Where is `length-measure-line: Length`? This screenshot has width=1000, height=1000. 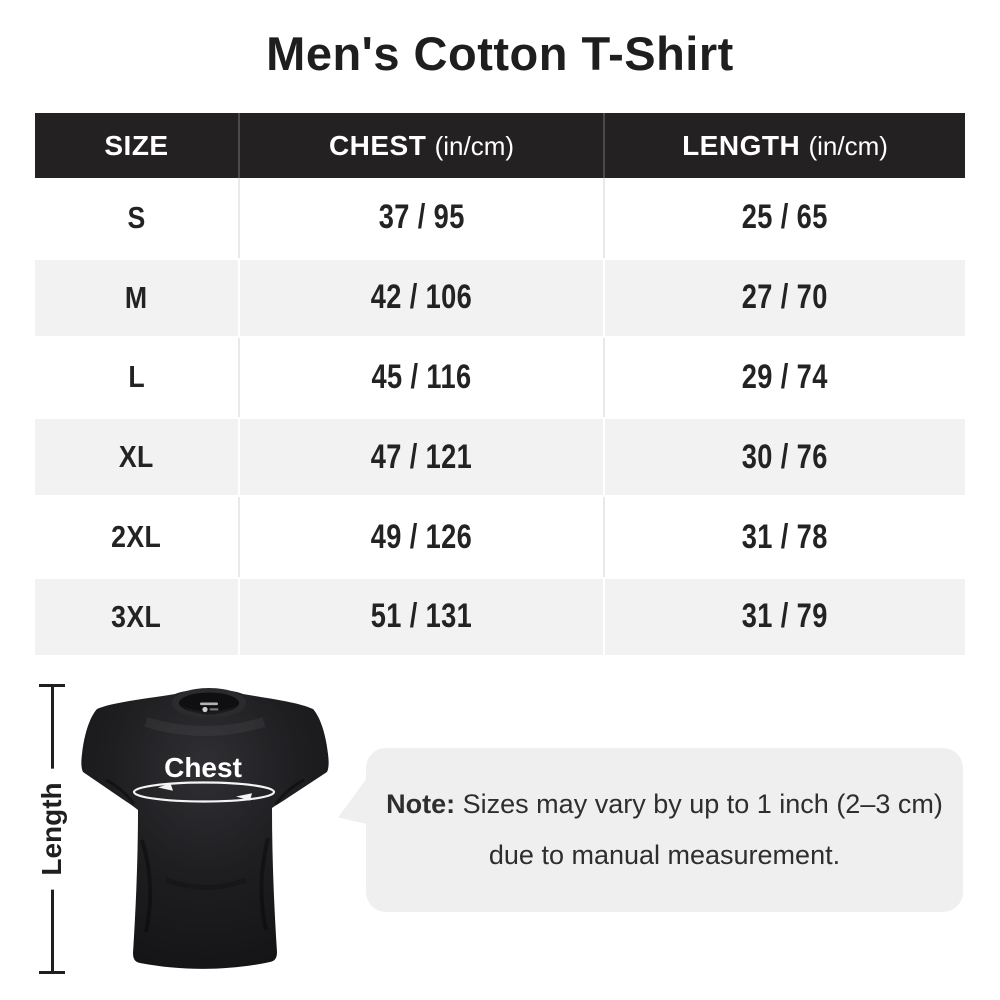
length-measure-line: Length is located at coordinates (52, 829).